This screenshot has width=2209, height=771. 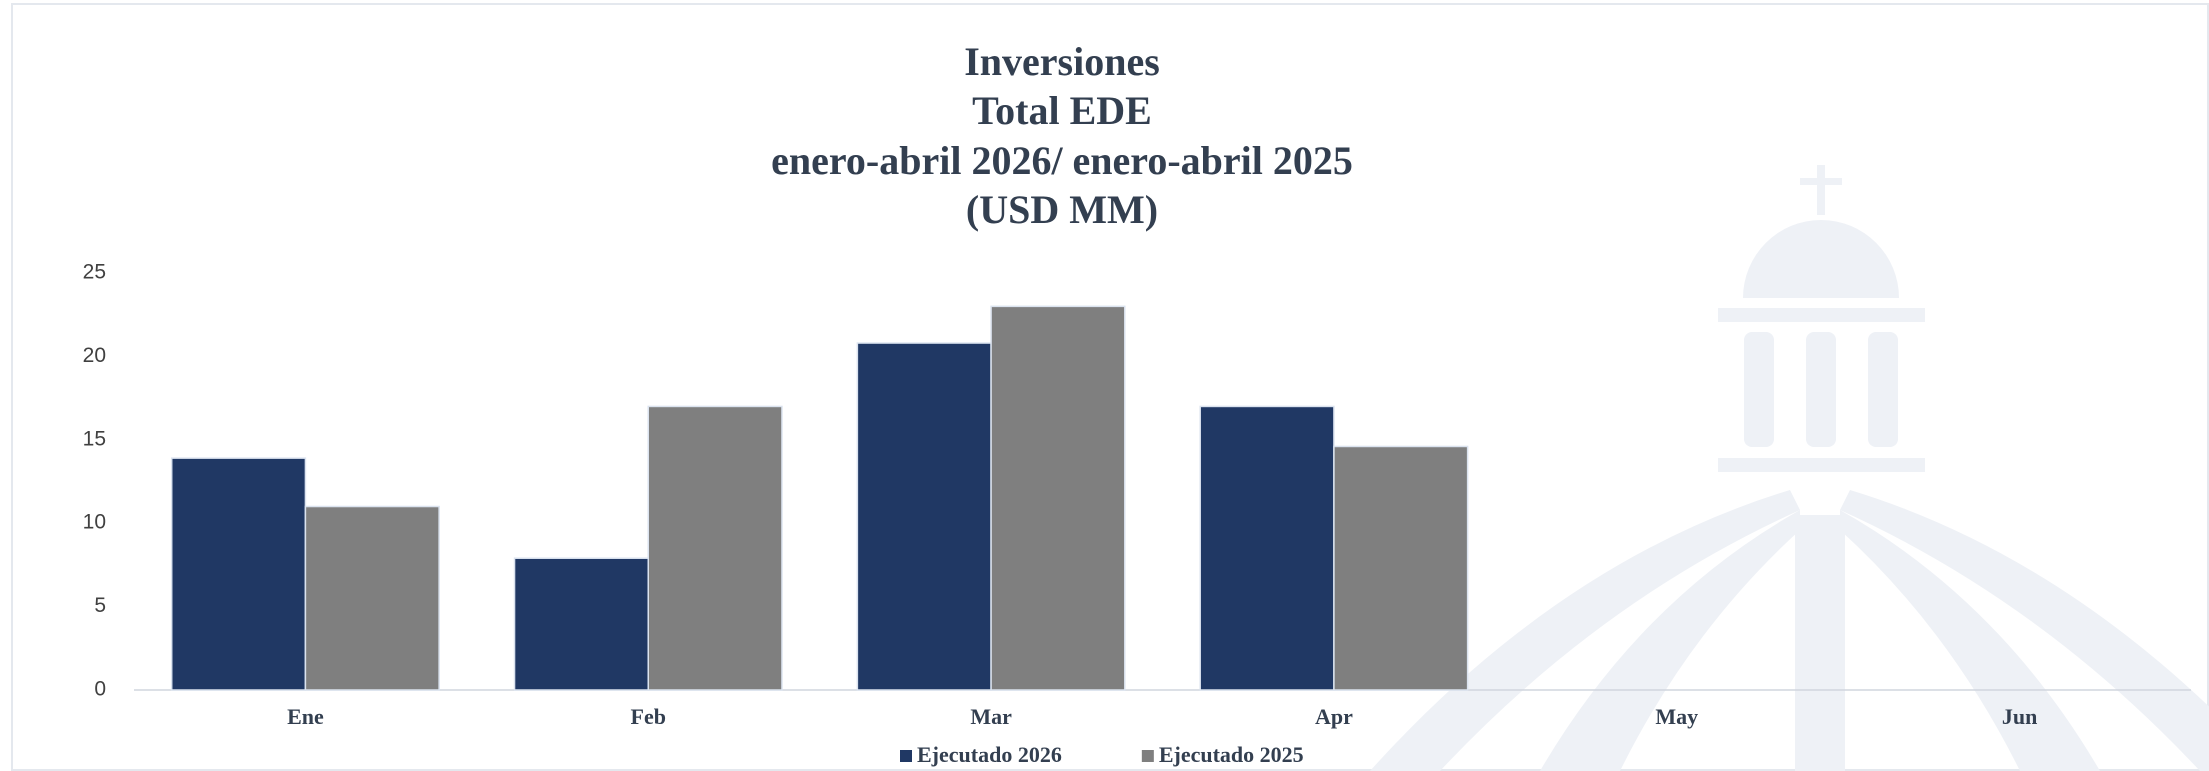 I want to click on chart-title: enero-abril 2026/ enero-abril 2025, so click(x=1062, y=160).